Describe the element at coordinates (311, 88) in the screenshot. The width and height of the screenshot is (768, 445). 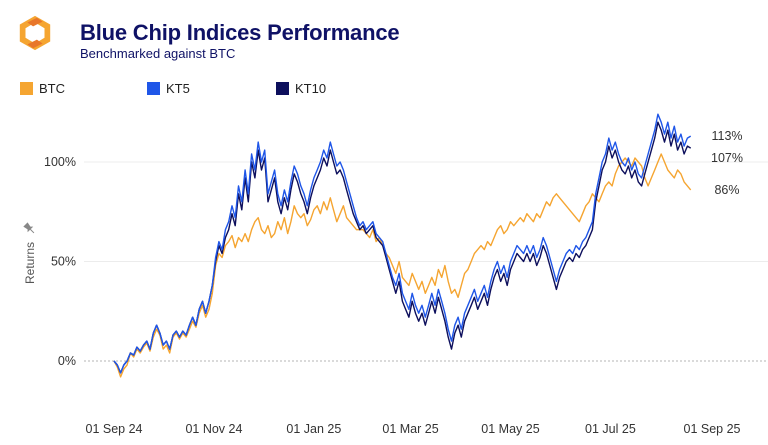
I see `legend-label-kt10: KT10` at that location.